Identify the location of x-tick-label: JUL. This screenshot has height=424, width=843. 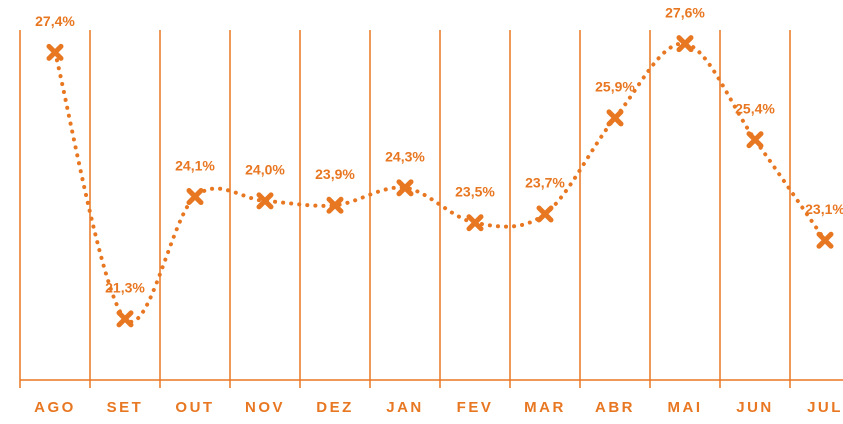
(825, 407).